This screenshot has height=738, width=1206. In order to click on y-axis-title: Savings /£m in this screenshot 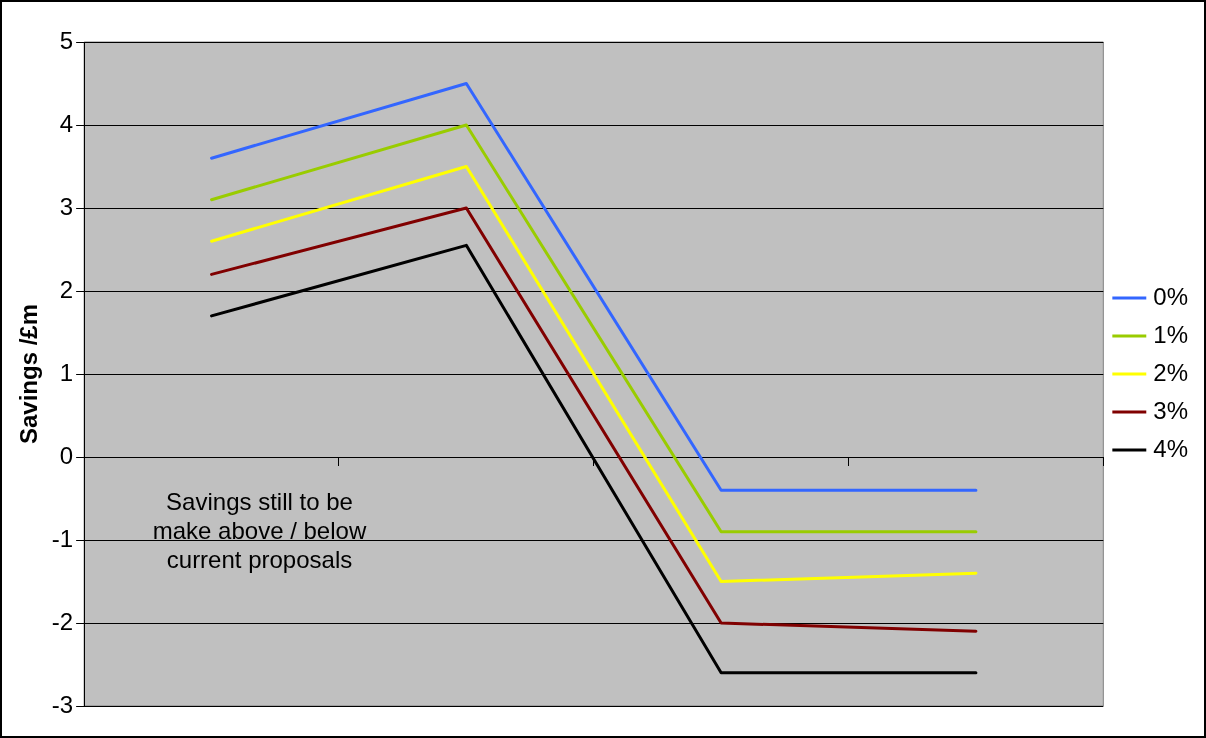, I will do `click(29, 374)`.